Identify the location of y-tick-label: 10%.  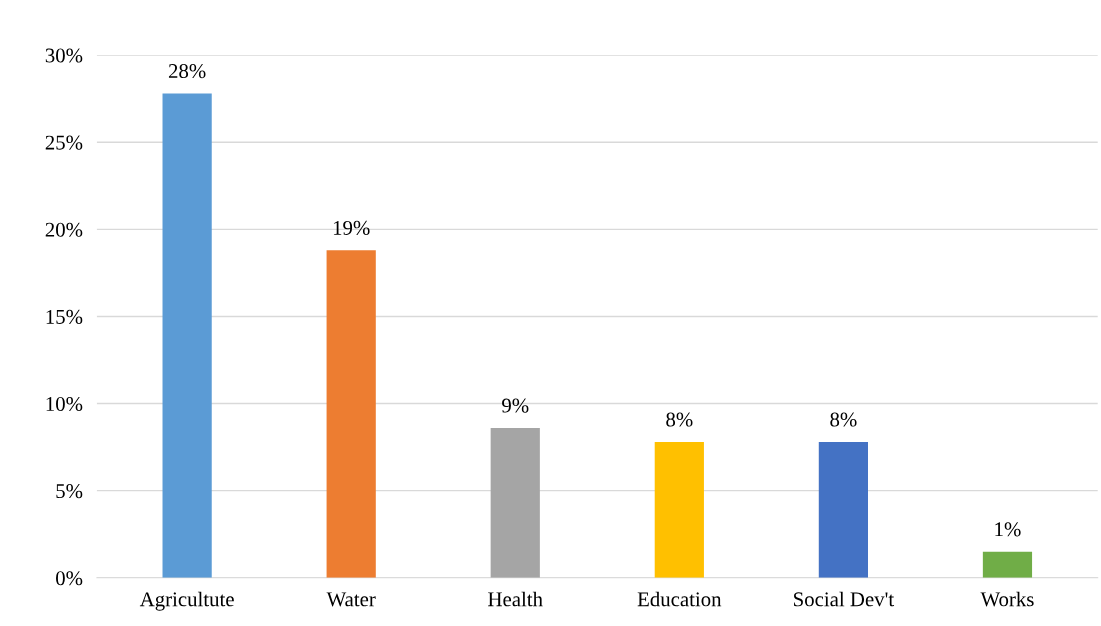
(64, 404).